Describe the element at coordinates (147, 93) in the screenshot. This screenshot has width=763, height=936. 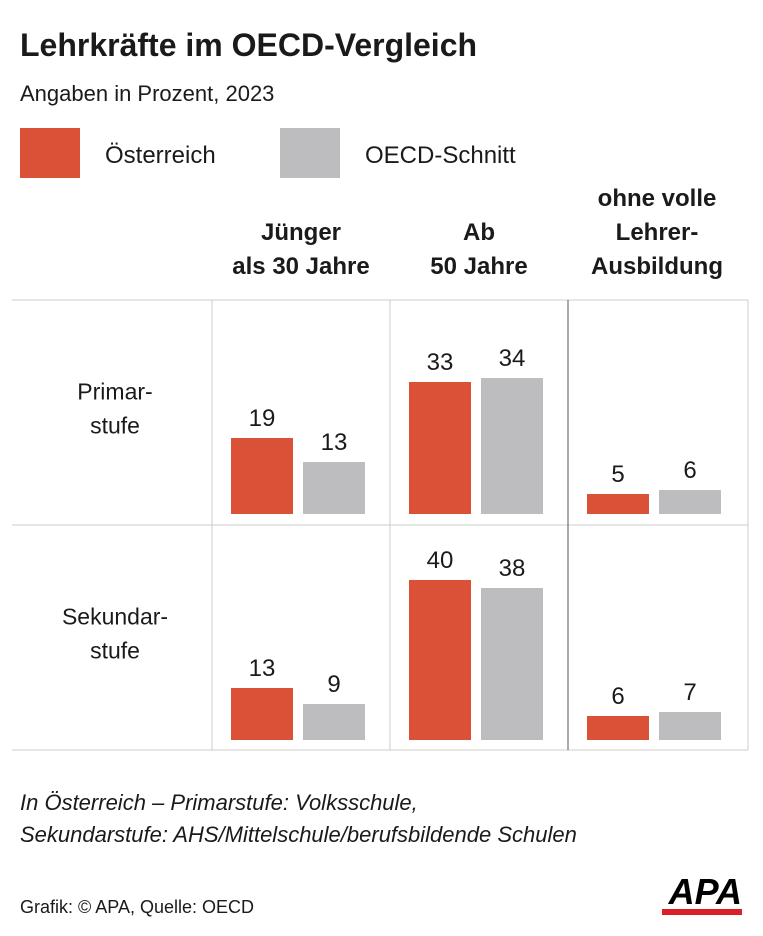
I see `chart-subtitle: Angaben in Prozent, 2023` at that location.